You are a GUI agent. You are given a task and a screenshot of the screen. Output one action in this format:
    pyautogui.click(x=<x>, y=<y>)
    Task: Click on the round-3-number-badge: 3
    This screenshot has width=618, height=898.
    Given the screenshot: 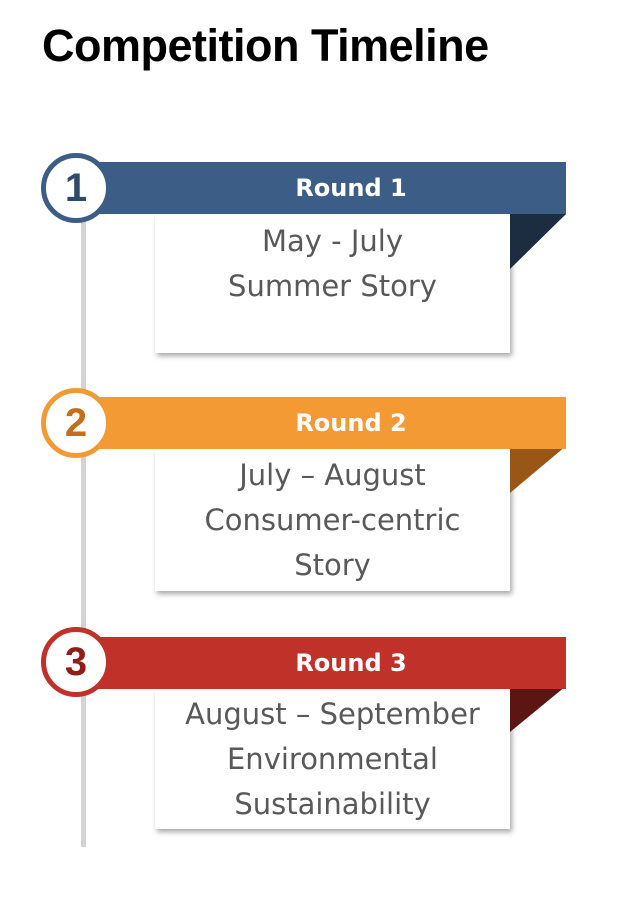 What is the action you would take?
    pyautogui.click(x=76, y=662)
    